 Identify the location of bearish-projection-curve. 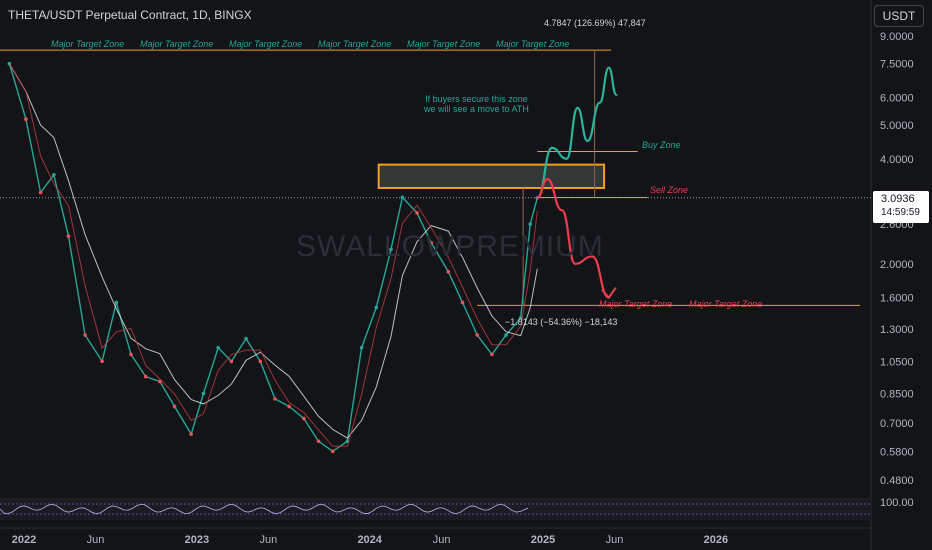
(573, 238).